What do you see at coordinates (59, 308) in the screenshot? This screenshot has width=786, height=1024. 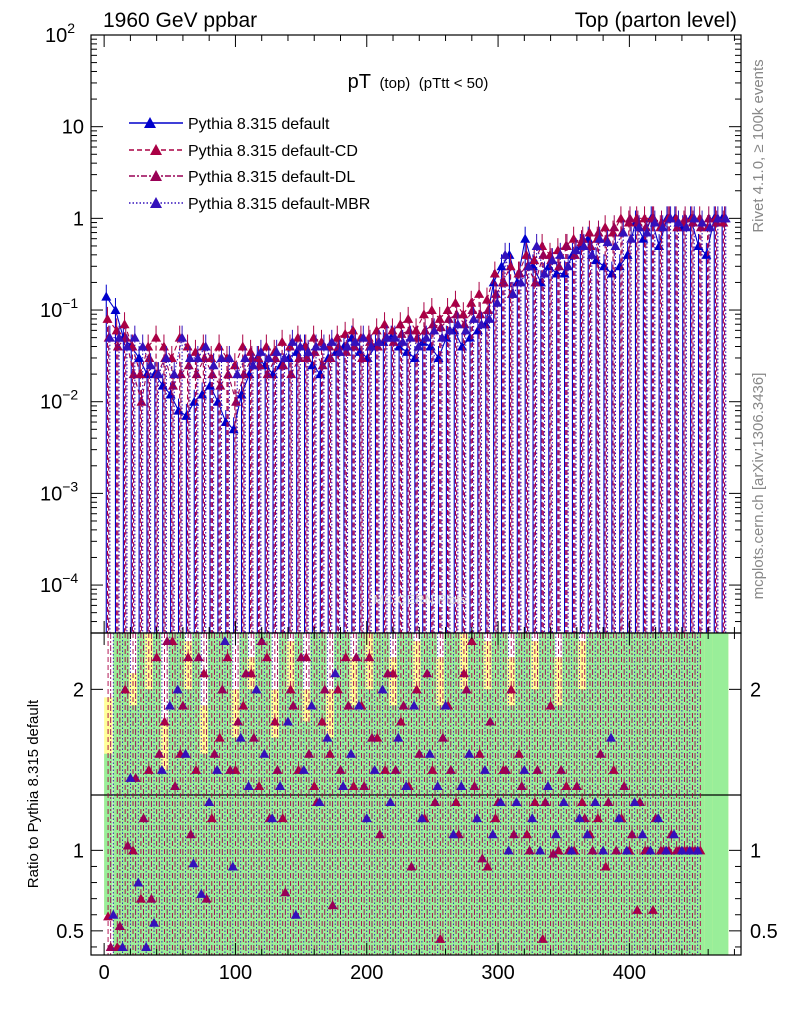 I see `y-tick-label: 10−1` at bounding box center [59, 308].